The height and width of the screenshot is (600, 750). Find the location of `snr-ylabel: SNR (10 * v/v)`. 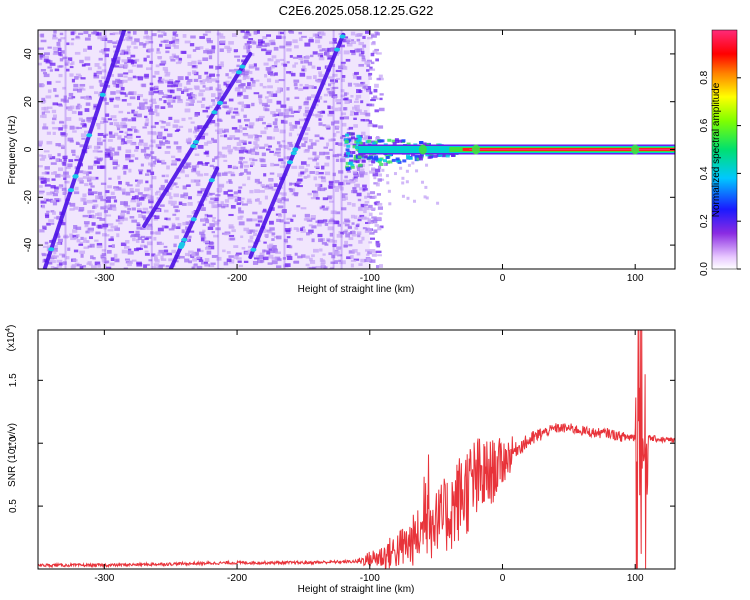

snr-ylabel: SNR (10 * v/v) is located at coordinates (12, 455).